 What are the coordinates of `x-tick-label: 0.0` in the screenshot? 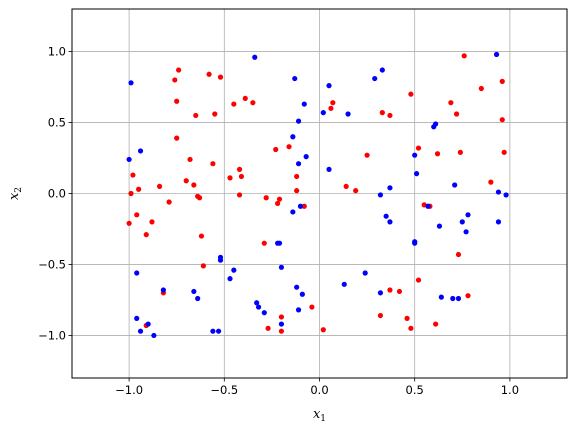 It's located at (319, 390).